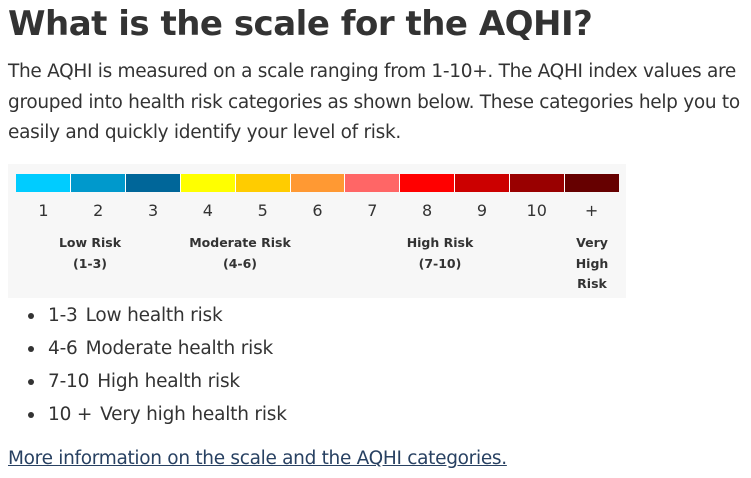 This screenshot has height=478, width=751. What do you see at coordinates (481, 210) in the screenshot?
I see `scale-number-9: 9` at bounding box center [481, 210].